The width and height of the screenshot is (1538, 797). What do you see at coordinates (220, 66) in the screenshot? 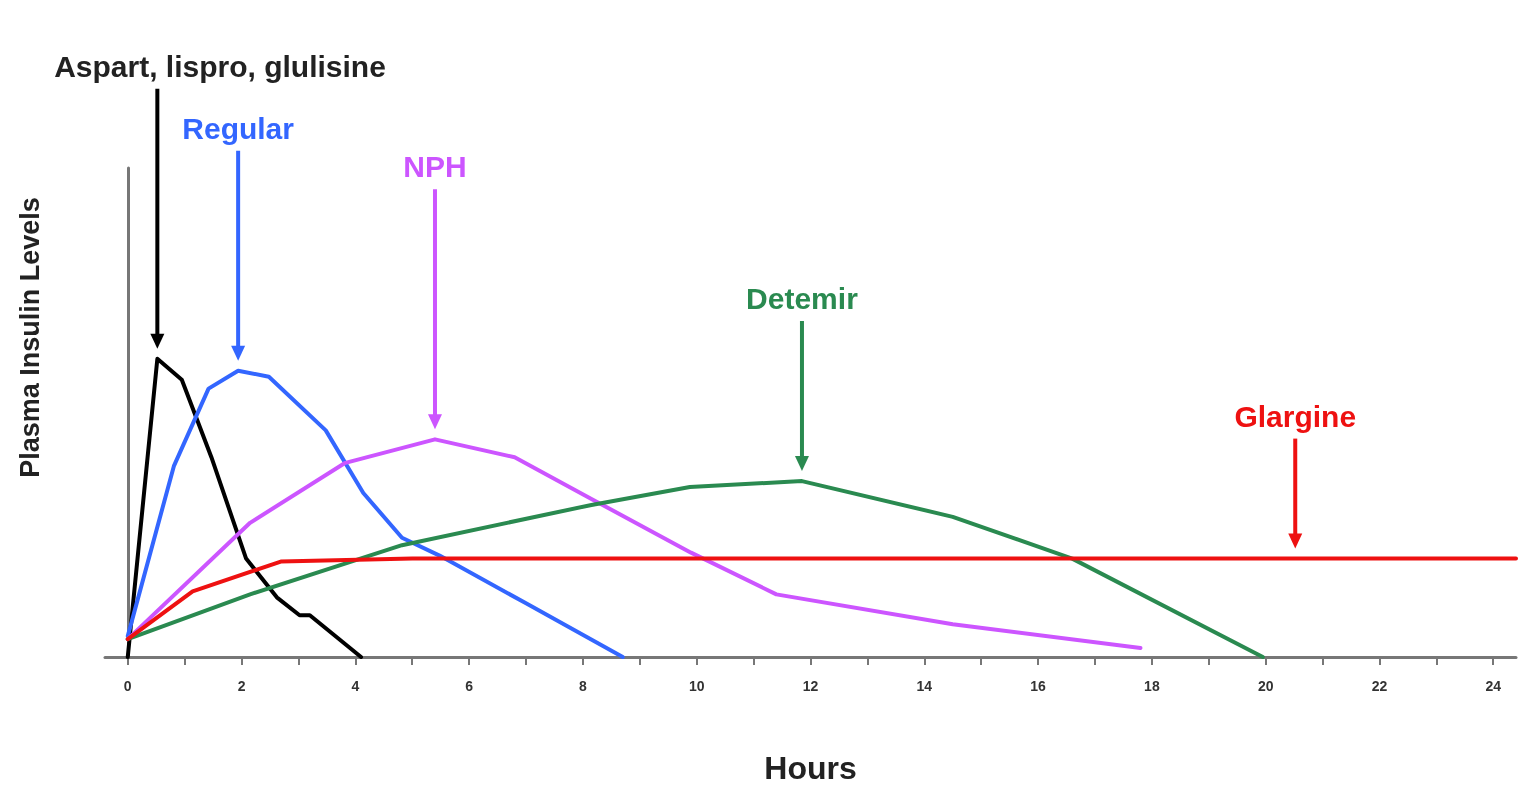
I see `text: Aspart, lispro, glulisine` at bounding box center [220, 66].